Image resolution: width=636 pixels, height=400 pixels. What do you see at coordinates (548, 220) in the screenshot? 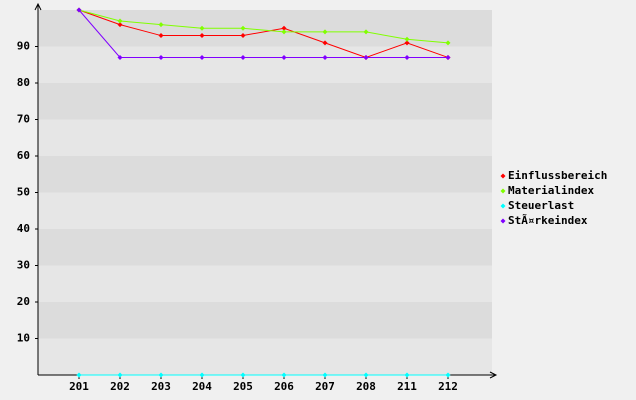
I see `legend-label: StÃ¤rkeindex` at bounding box center [548, 220].